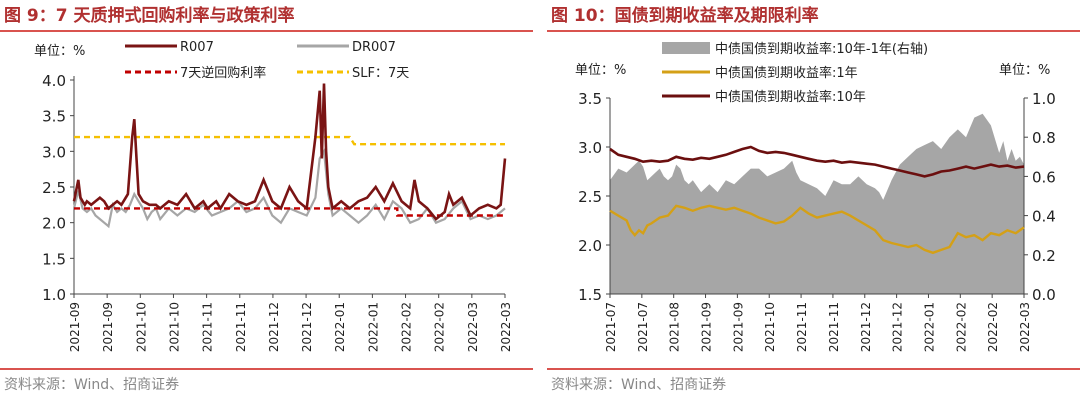  Describe the element at coordinates (590, 295) in the screenshot. I see `y-left-tick-label: 1.5` at that location.